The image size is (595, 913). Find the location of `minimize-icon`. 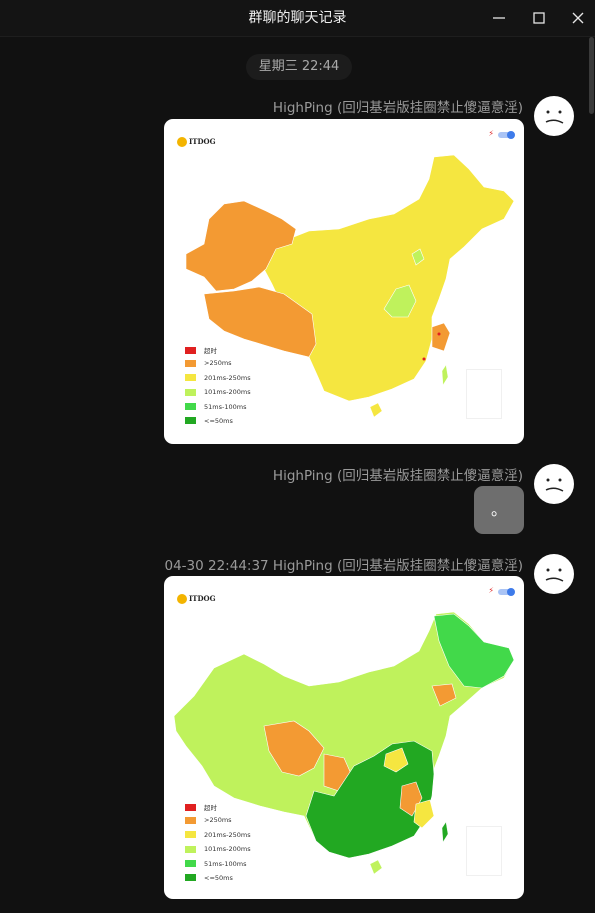

minimize-icon is located at coordinates (499, 18).